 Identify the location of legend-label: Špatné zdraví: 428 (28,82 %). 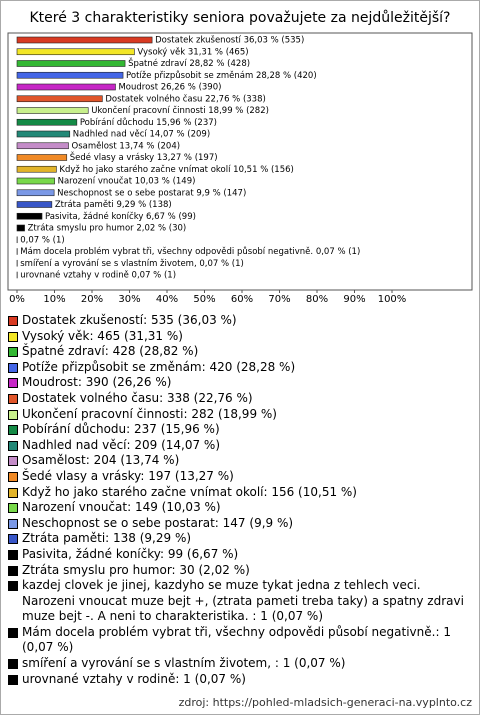
(110, 351).